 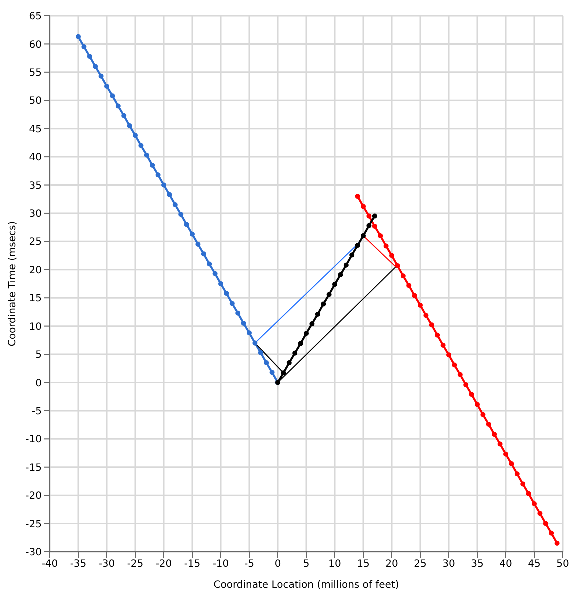 What do you see at coordinates (39, 384) in the screenshot?
I see `y-tick-label: 0` at bounding box center [39, 384].